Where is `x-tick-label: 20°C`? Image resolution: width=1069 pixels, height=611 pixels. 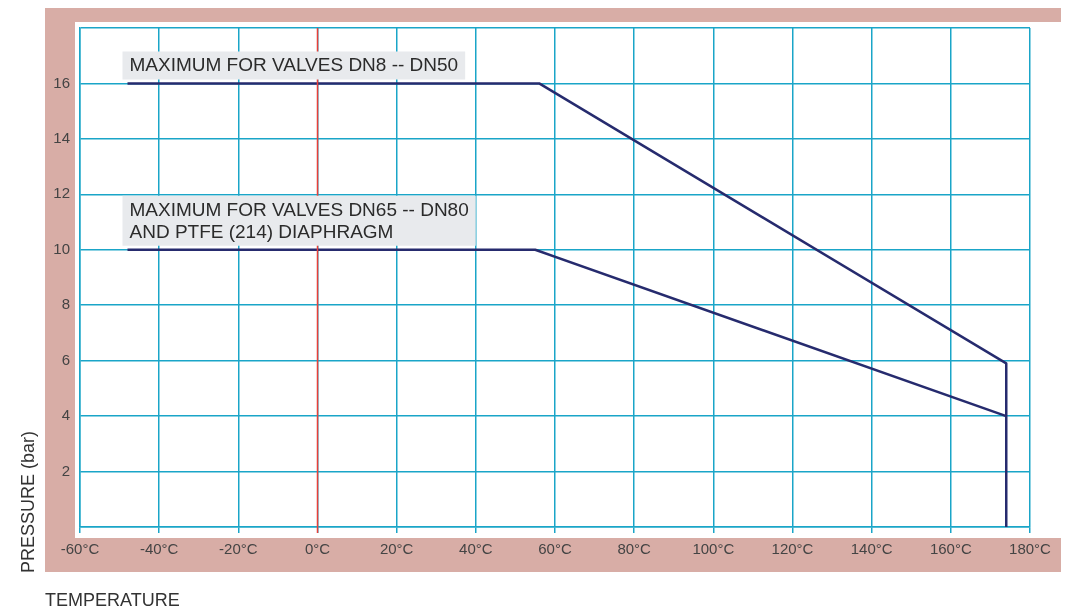
x-tick-label: 20°C is located at coordinates (396, 549).